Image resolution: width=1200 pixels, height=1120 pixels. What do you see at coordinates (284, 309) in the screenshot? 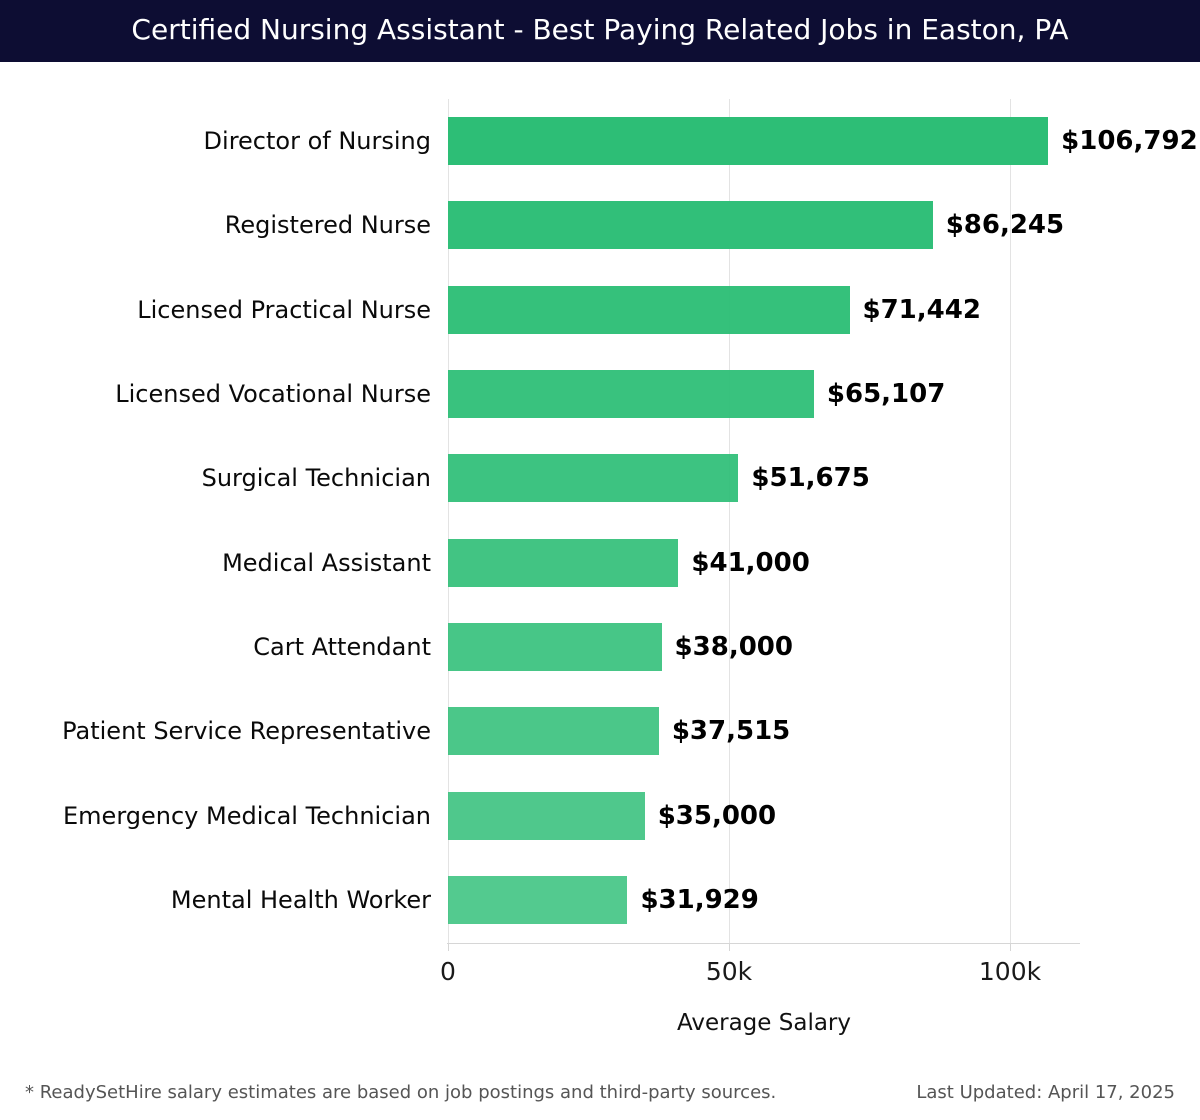
I see `category-label: Licensed Practical Nurse` at bounding box center [284, 309].